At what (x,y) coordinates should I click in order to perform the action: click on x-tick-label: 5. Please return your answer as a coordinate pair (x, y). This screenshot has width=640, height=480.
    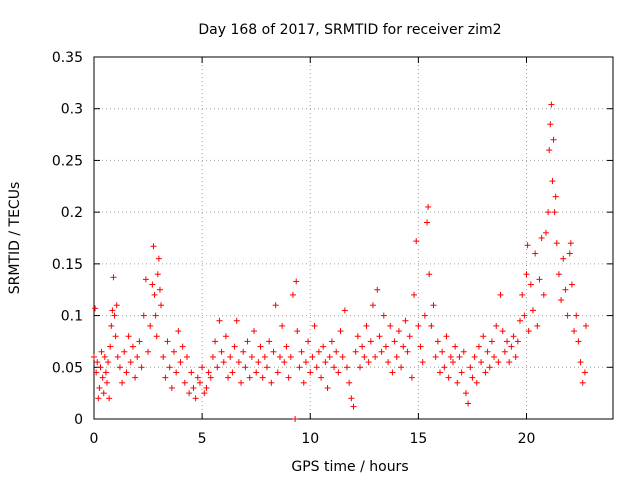
    Looking at the image, I should click on (202, 439).